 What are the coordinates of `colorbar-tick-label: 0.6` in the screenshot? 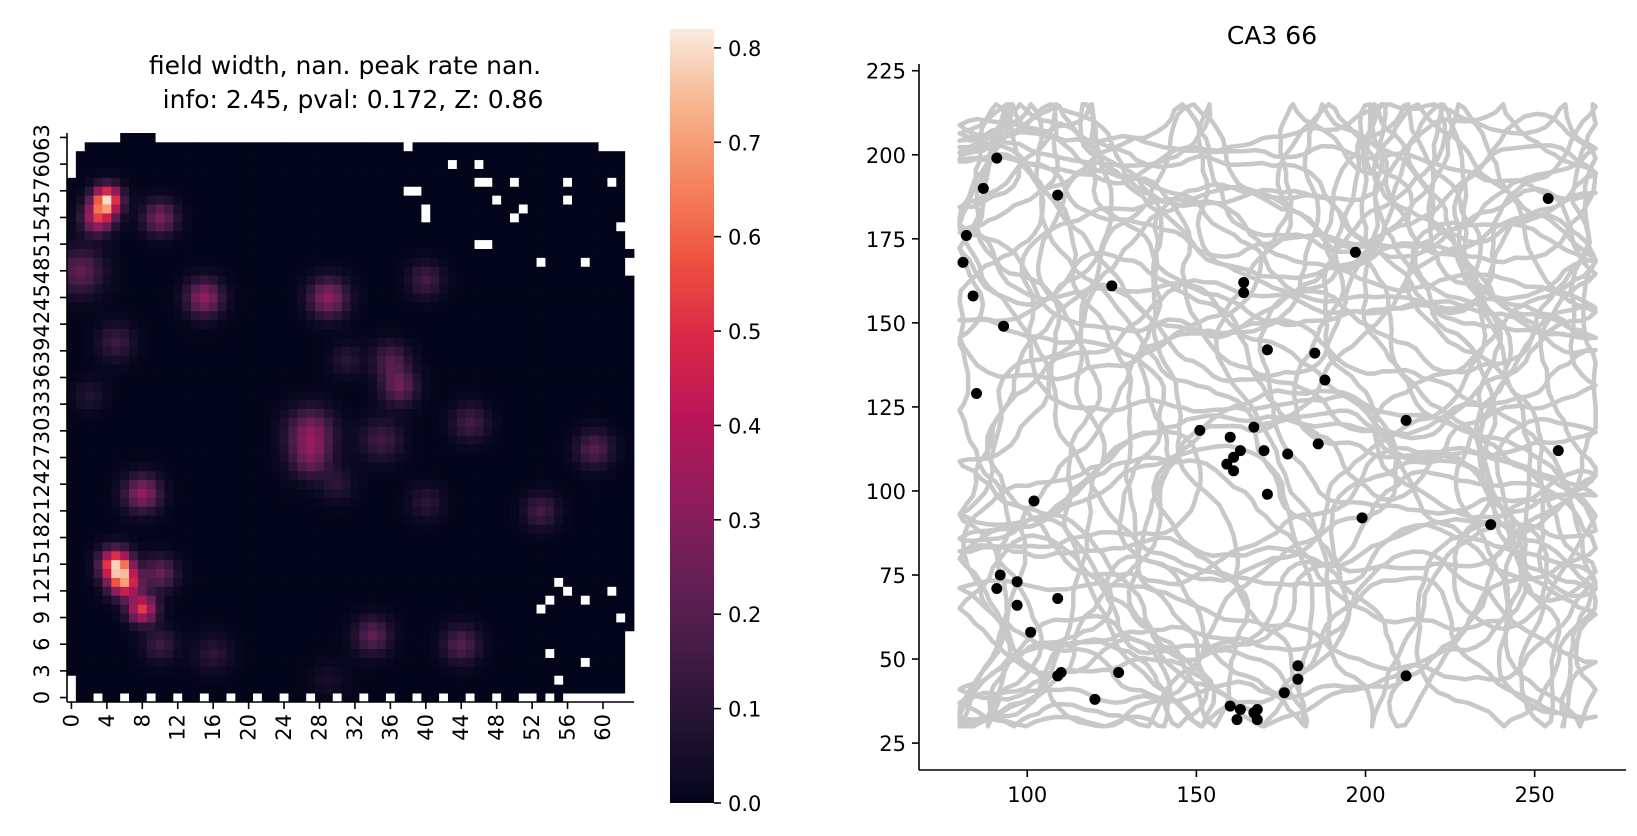 It's located at (744, 238).